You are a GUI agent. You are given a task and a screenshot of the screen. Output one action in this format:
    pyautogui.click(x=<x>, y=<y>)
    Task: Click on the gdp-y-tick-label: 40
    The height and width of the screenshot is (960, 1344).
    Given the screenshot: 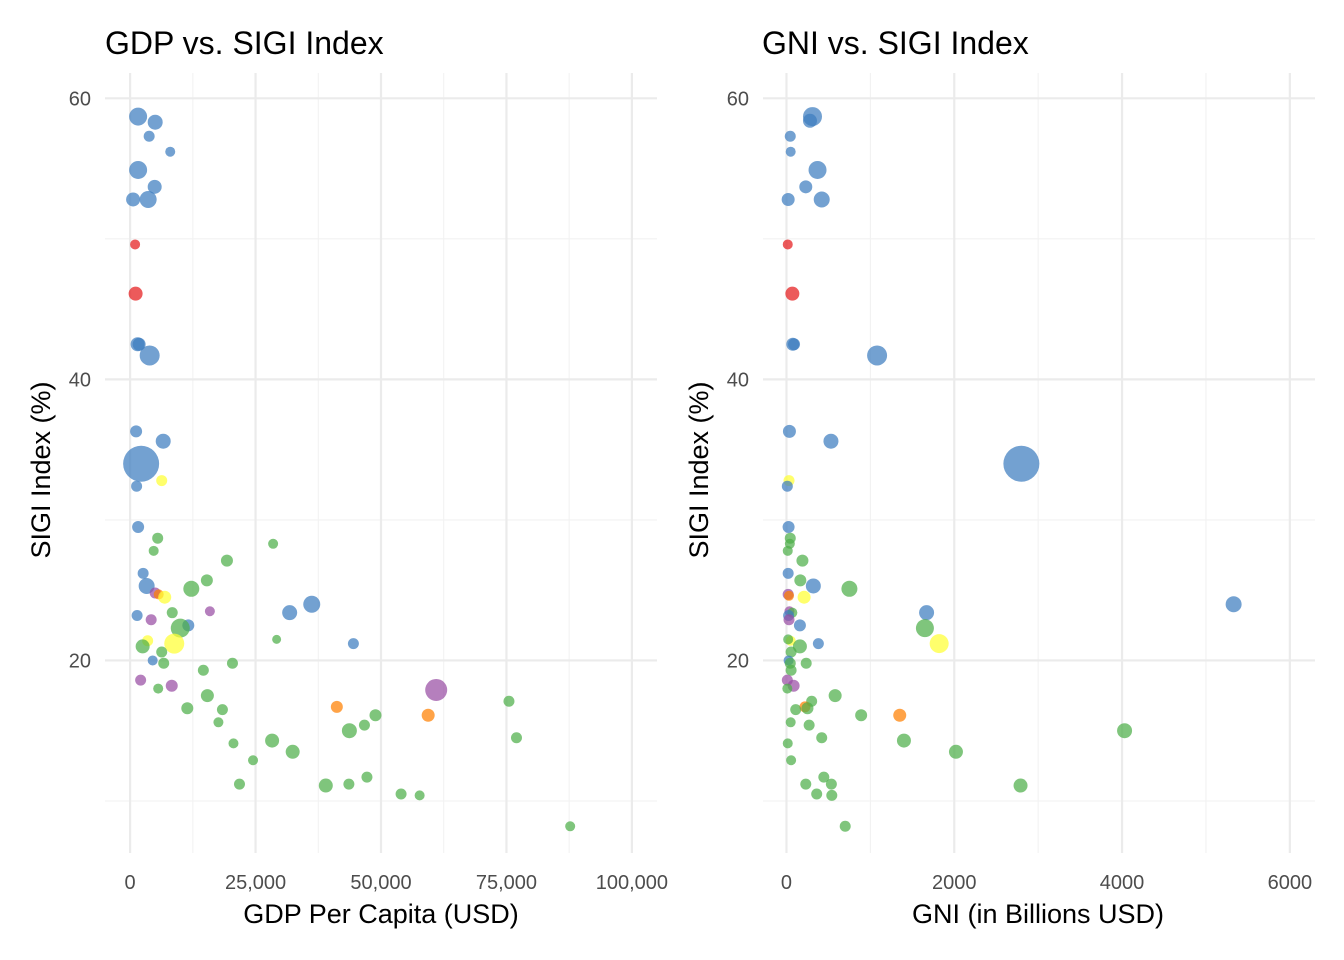 What is the action you would take?
    pyautogui.click(x=80, y=380)
    